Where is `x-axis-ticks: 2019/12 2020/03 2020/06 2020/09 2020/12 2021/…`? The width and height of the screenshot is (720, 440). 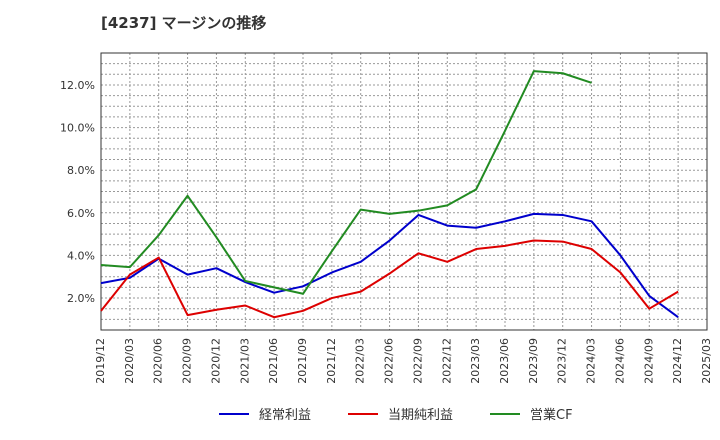
x-axis-ticks: 2019/12 2020/03 2020/06 2020/09 2020/12 2021/… is located at coordinates (403, 361).